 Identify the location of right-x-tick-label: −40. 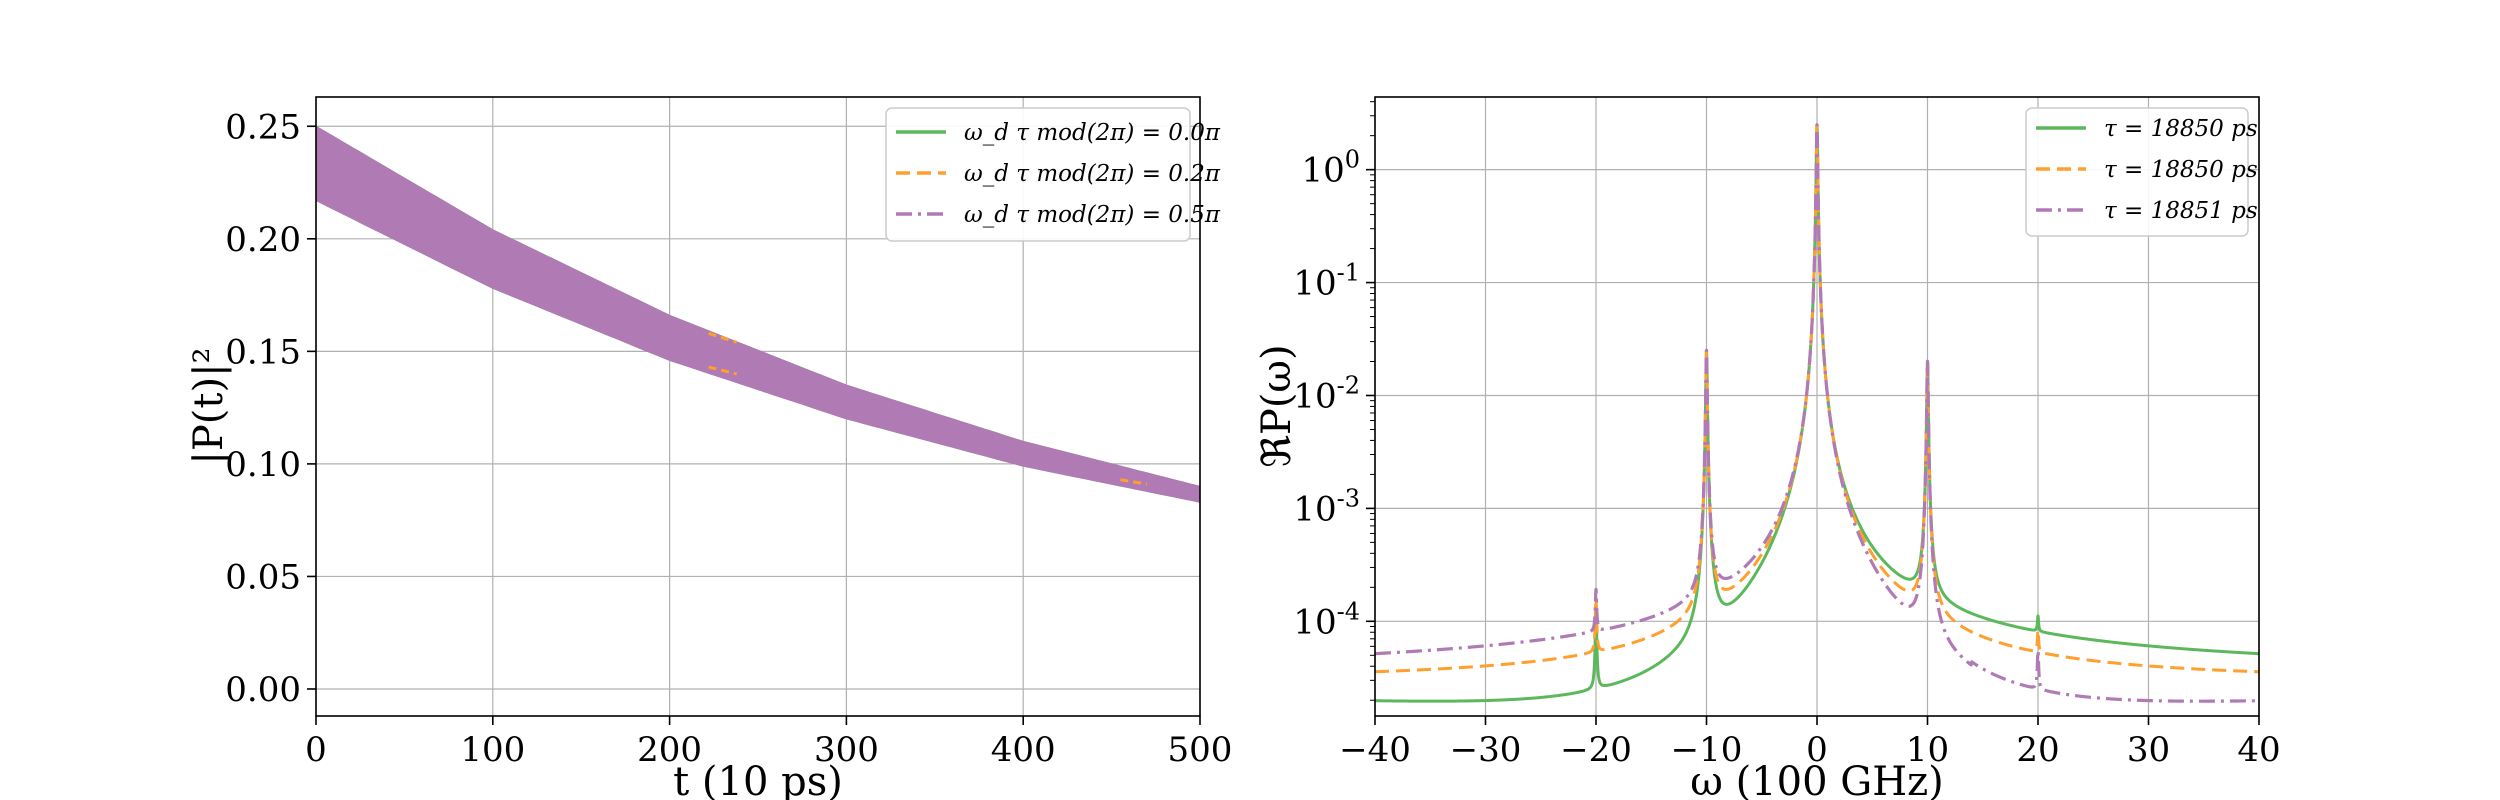
(1375, 750).